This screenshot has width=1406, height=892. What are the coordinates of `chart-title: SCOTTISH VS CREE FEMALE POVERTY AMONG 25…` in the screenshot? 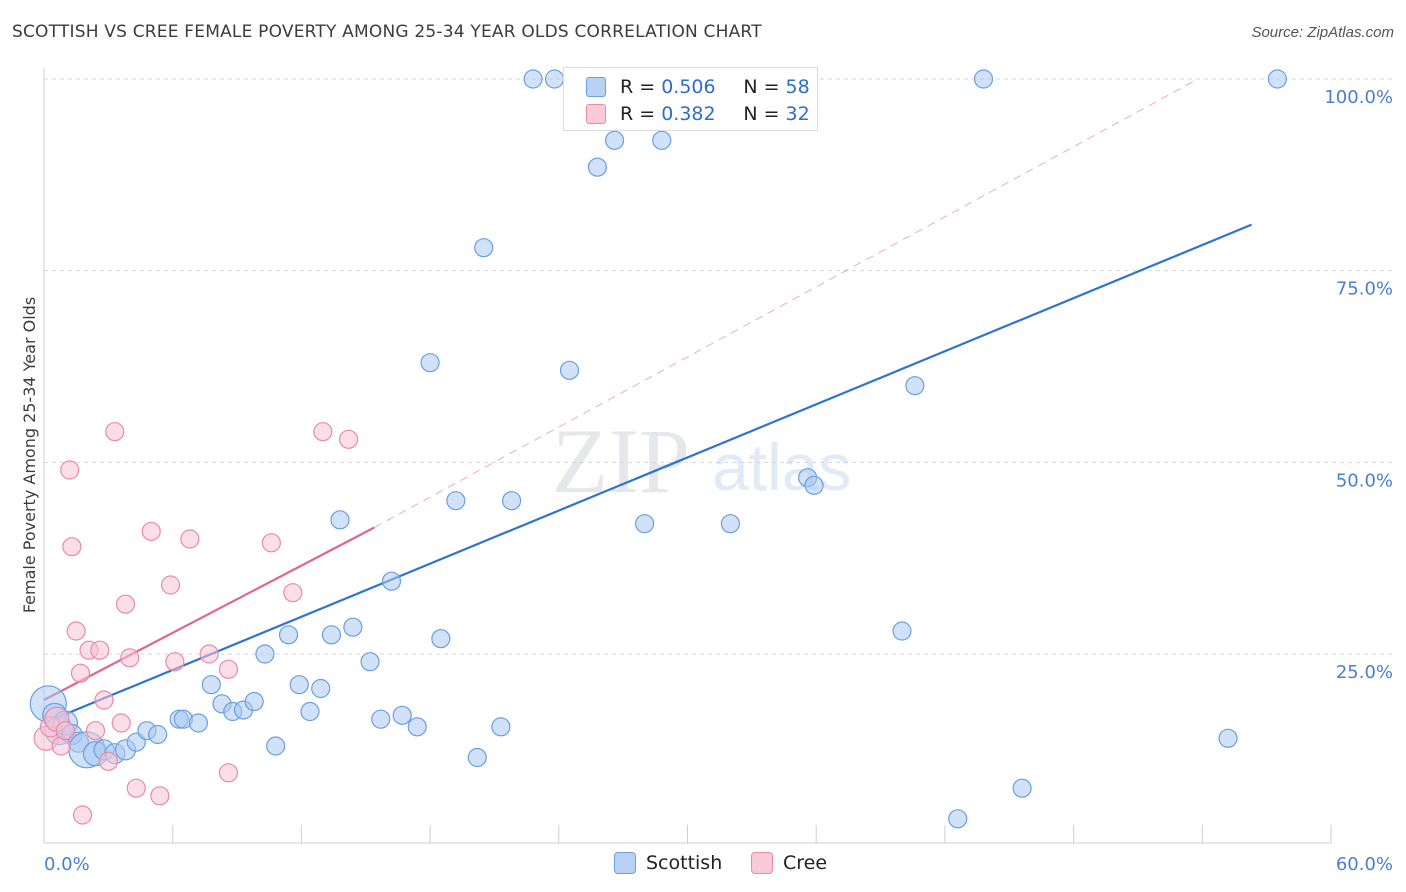 It's located at (387, 32).